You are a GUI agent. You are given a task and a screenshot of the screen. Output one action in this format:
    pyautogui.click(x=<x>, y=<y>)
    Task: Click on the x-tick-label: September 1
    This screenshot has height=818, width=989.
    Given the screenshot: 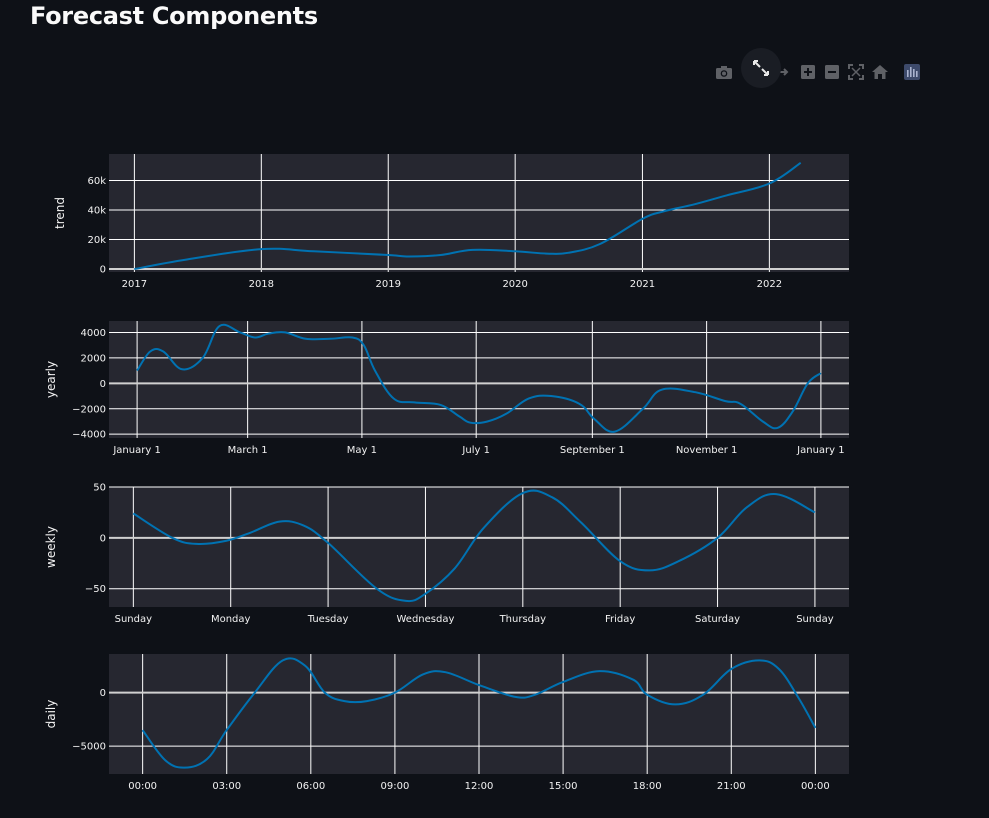 What is the action you would take?
    pyautogui.click(x=592, y=450)
    